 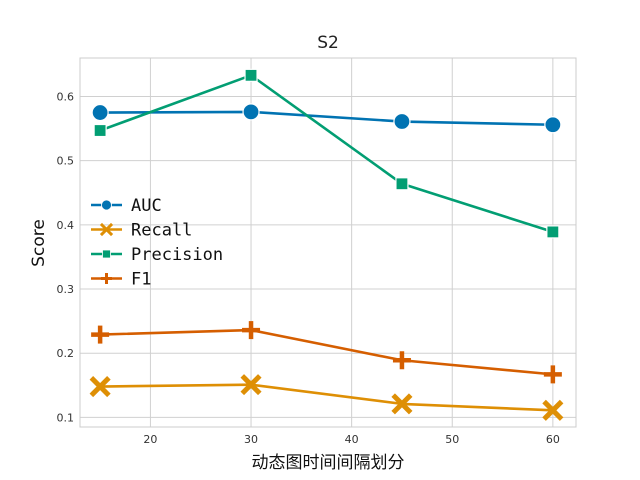 What do you see at coordinates (121, 280) in the screenshot?
I see `legend-item: F1` at bounding box center [121, 280].